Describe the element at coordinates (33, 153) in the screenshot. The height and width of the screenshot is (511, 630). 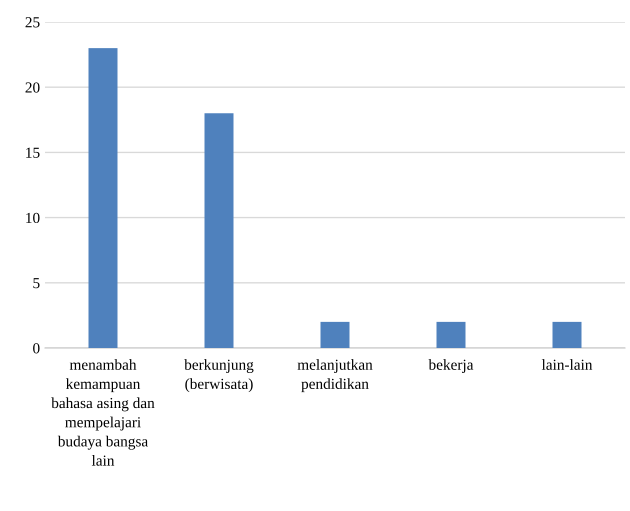
I see `y-tick-label: 15` at that location.